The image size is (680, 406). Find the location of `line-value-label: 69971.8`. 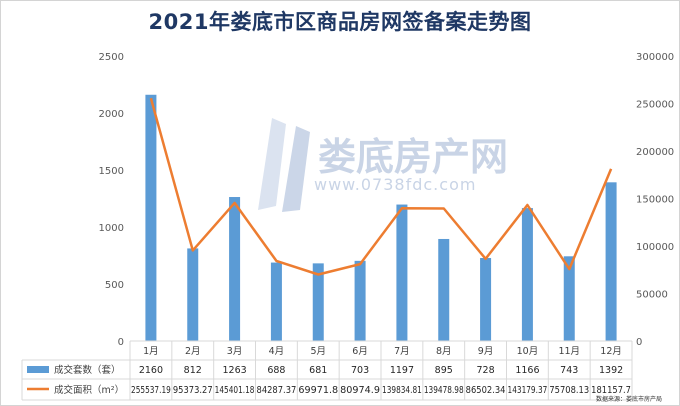

line-value-label: 69971.8 is located at coordinates (318, 390).